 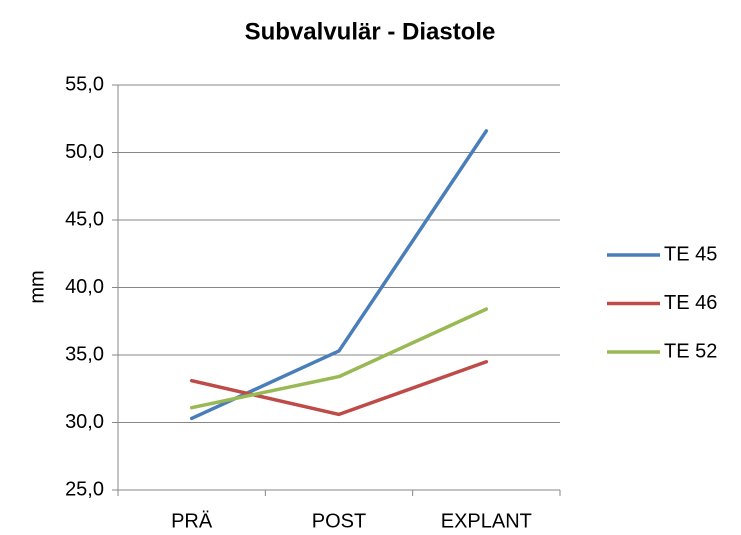 What do you see at coordinates (84, 354) in the screenshot?
I see `y-tick-label: 35,0` at bounding box center [84, 354].